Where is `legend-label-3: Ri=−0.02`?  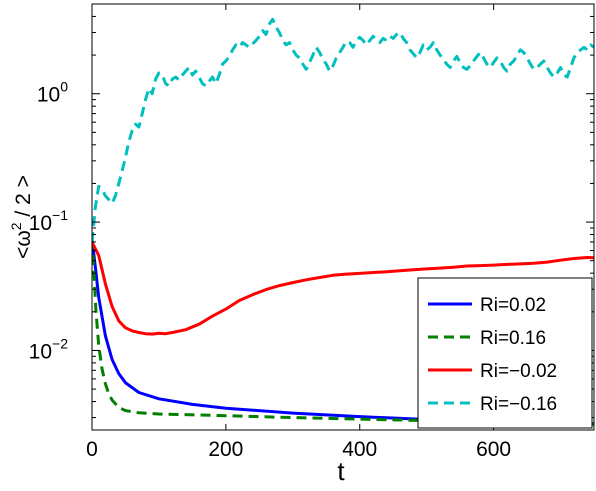 legend-label-3: Ri=−0.02 is located at coordinates (518, 371).